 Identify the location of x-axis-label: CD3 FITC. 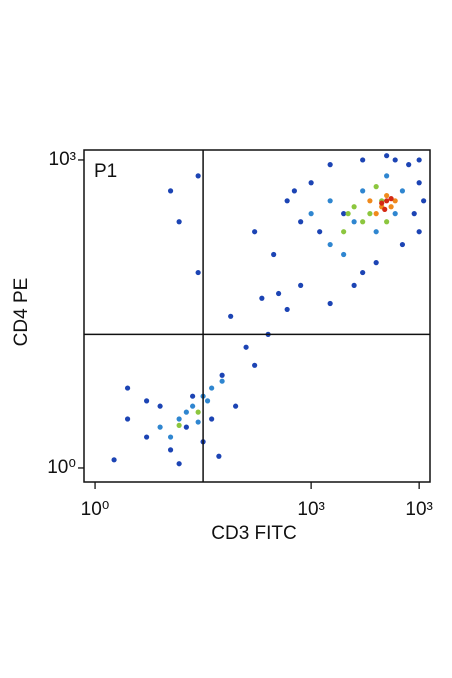
(254, 533).